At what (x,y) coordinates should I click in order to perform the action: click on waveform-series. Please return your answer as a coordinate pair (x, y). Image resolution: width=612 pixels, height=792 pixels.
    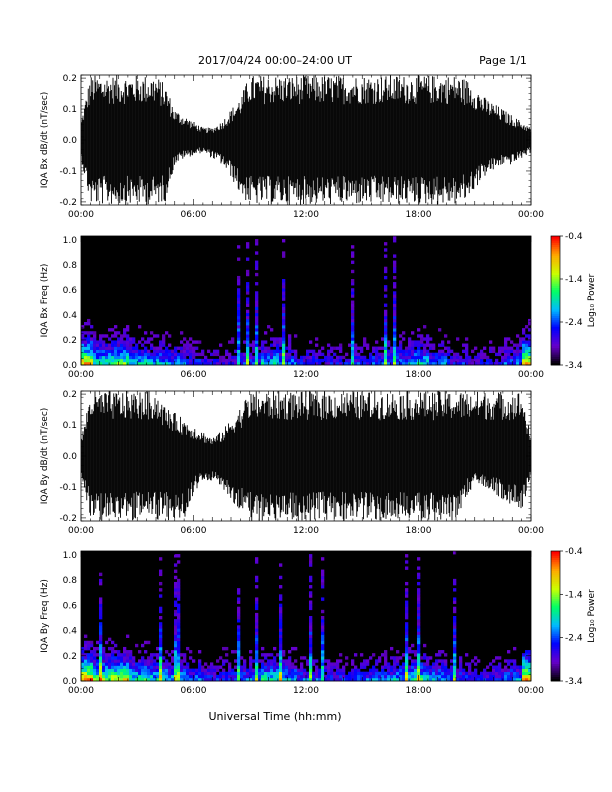
    Looking at the image, I should click on (306, 140).